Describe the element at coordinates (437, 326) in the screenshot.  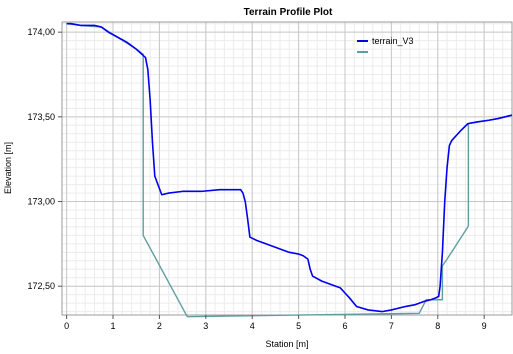
I see `x-tick-label: 8` at that location.